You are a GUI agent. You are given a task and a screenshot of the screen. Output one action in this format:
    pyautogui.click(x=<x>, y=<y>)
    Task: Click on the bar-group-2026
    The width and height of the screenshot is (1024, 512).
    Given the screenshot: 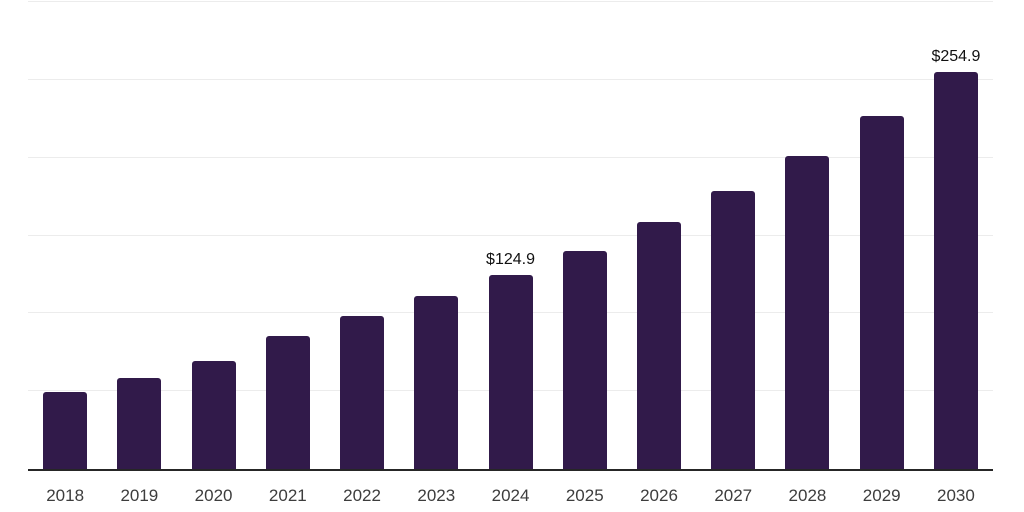 What is the action you would take?
    pyautogui.click(x=659, y=234)
    